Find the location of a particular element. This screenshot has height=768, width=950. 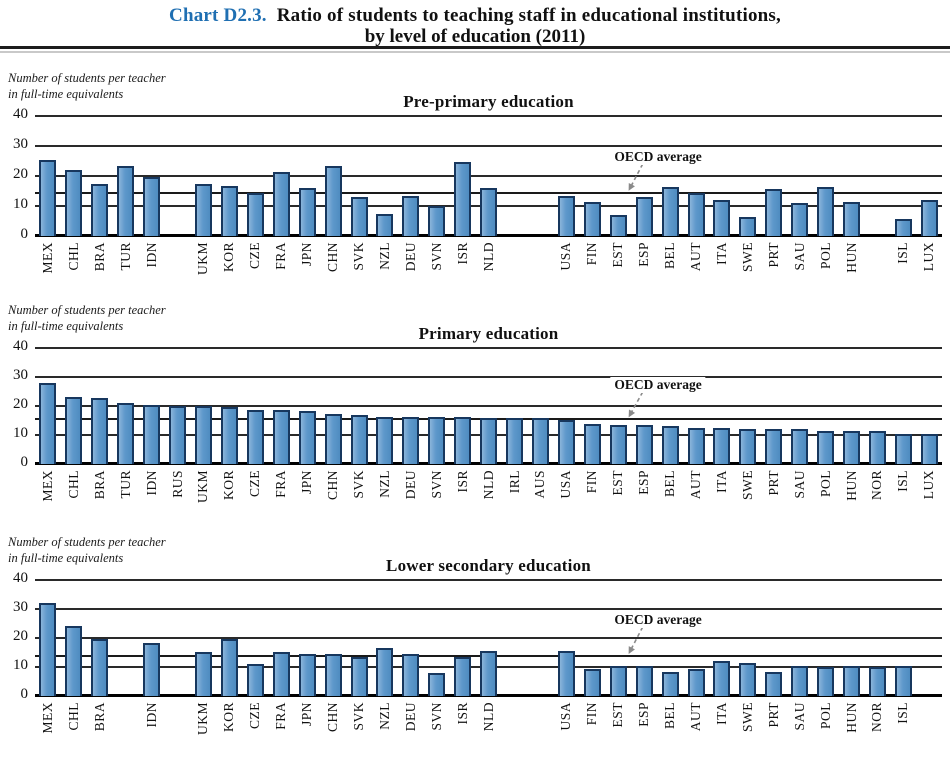

category-label-PRT: PRT is located at coordinates (773, 483).